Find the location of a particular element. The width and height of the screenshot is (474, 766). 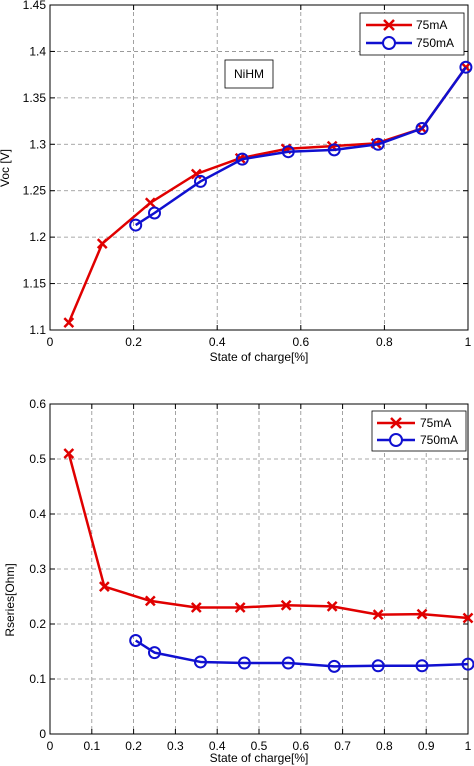

y-tick-label: 0.4 is located at coordinates (37, 514).